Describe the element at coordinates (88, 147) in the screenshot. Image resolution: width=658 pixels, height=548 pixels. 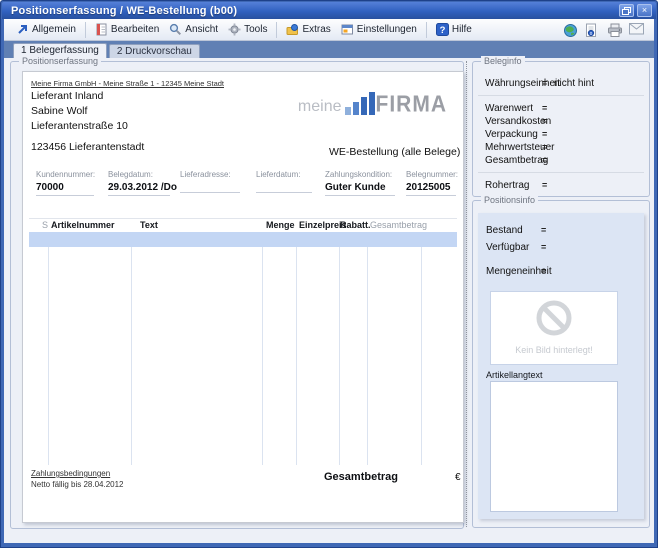
I see `recipient-city: 123456 Lieferantenstadt` at that location.